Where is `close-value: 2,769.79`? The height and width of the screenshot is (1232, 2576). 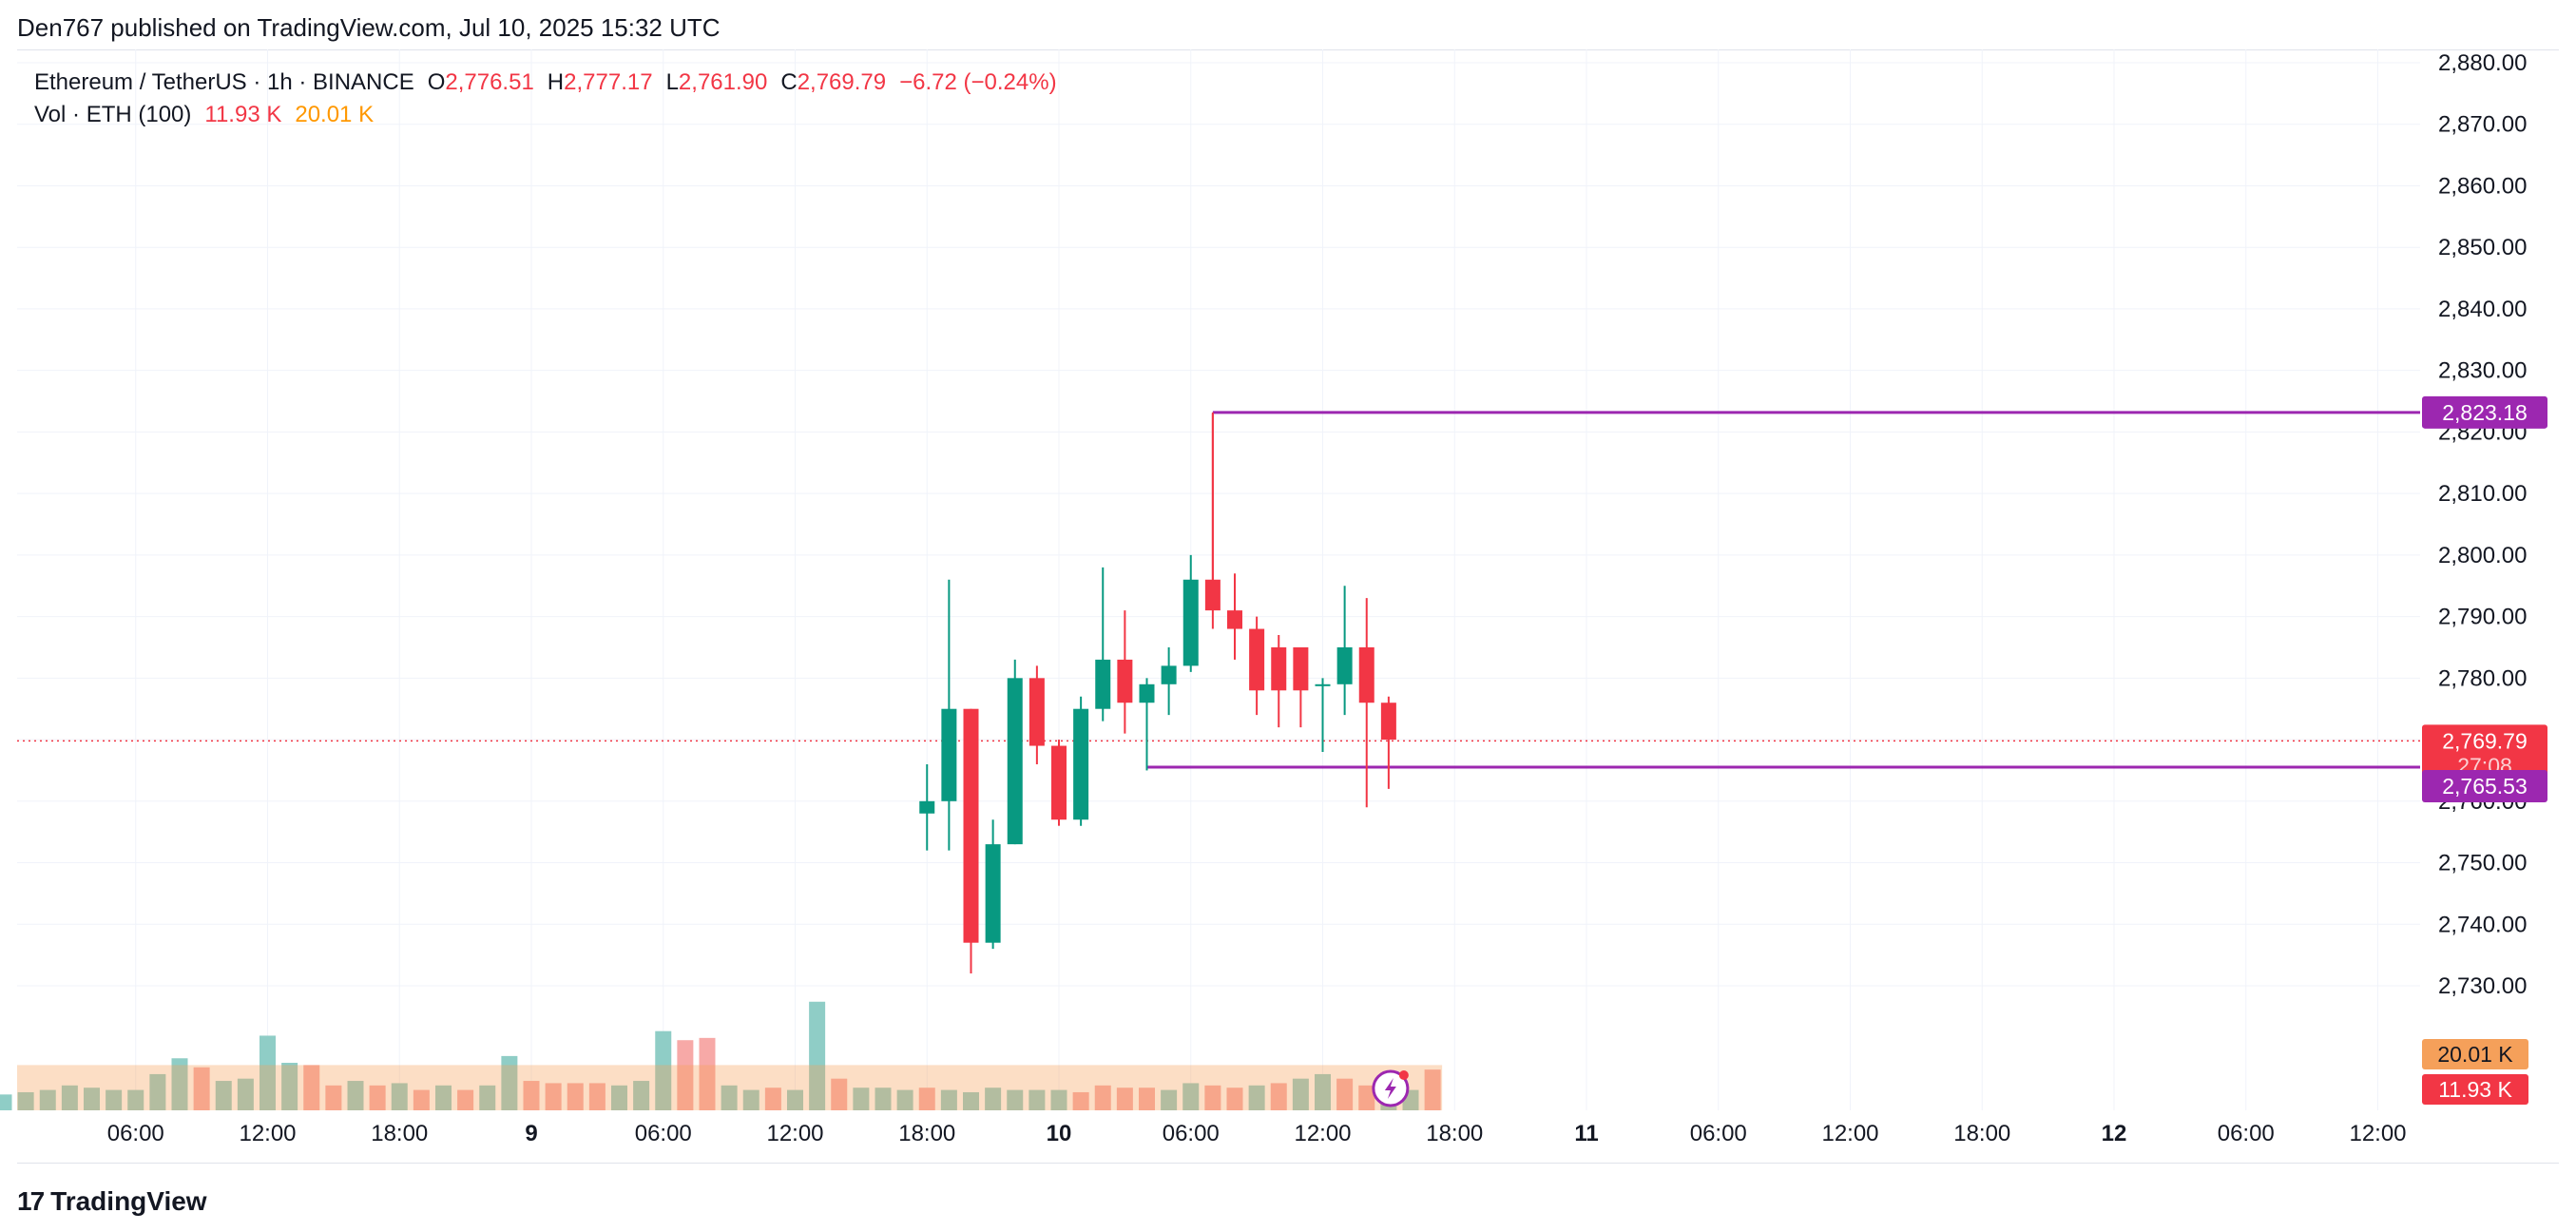
close-value: 2,769.79 is located at coordinates (842, 82).